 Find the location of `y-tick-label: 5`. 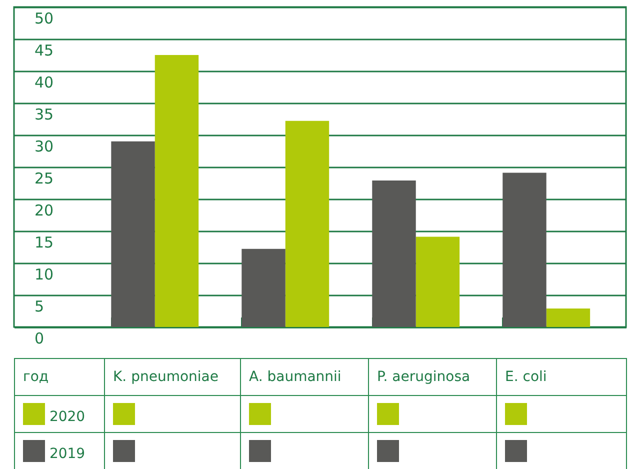

y-tick-label: 5 is located at coordinates (39, 307).